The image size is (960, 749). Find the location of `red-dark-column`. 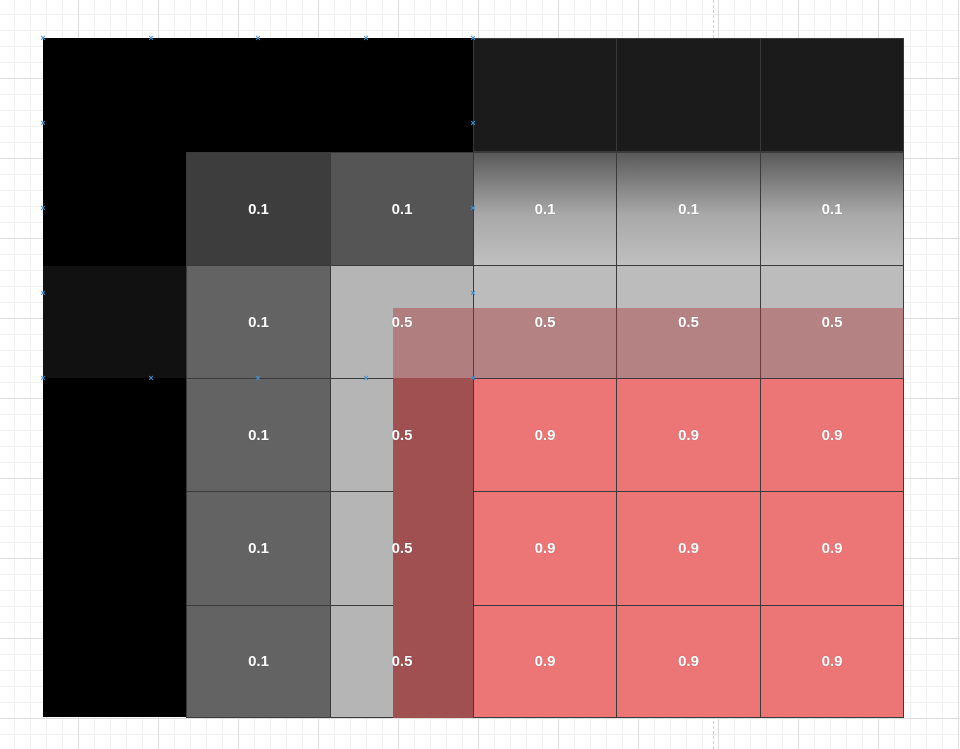

red-dark-column is located at coordinates (433, 548).